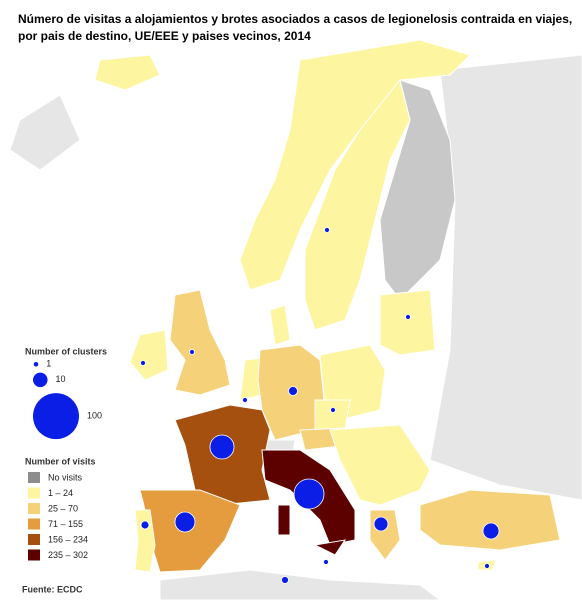 This screenshot has width=582, height=605. Describe the element at coordinates (65, 477) in the screenshot. I see `legend-label: No visits` at that location.